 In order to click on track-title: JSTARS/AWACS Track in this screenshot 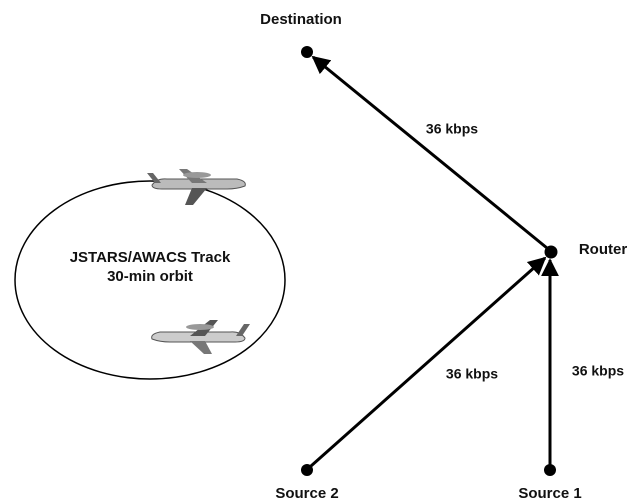, I will do `click(150, 257)`.